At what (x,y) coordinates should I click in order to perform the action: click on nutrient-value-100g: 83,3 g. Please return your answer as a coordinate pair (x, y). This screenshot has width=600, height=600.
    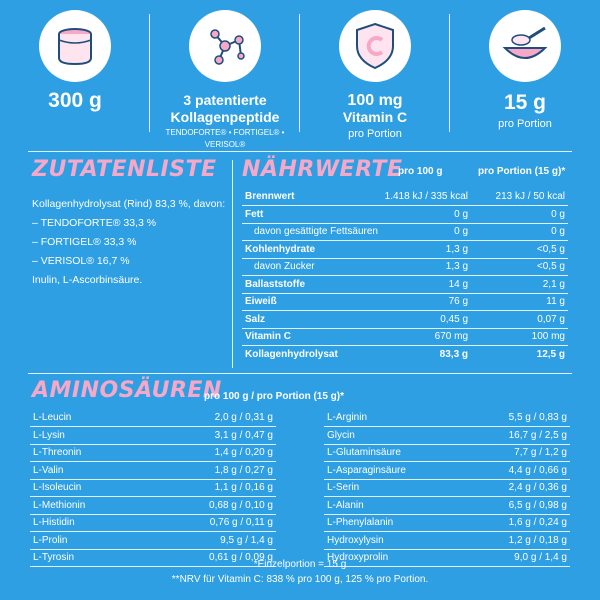
    Looking at the image, I should click on (454, 354).